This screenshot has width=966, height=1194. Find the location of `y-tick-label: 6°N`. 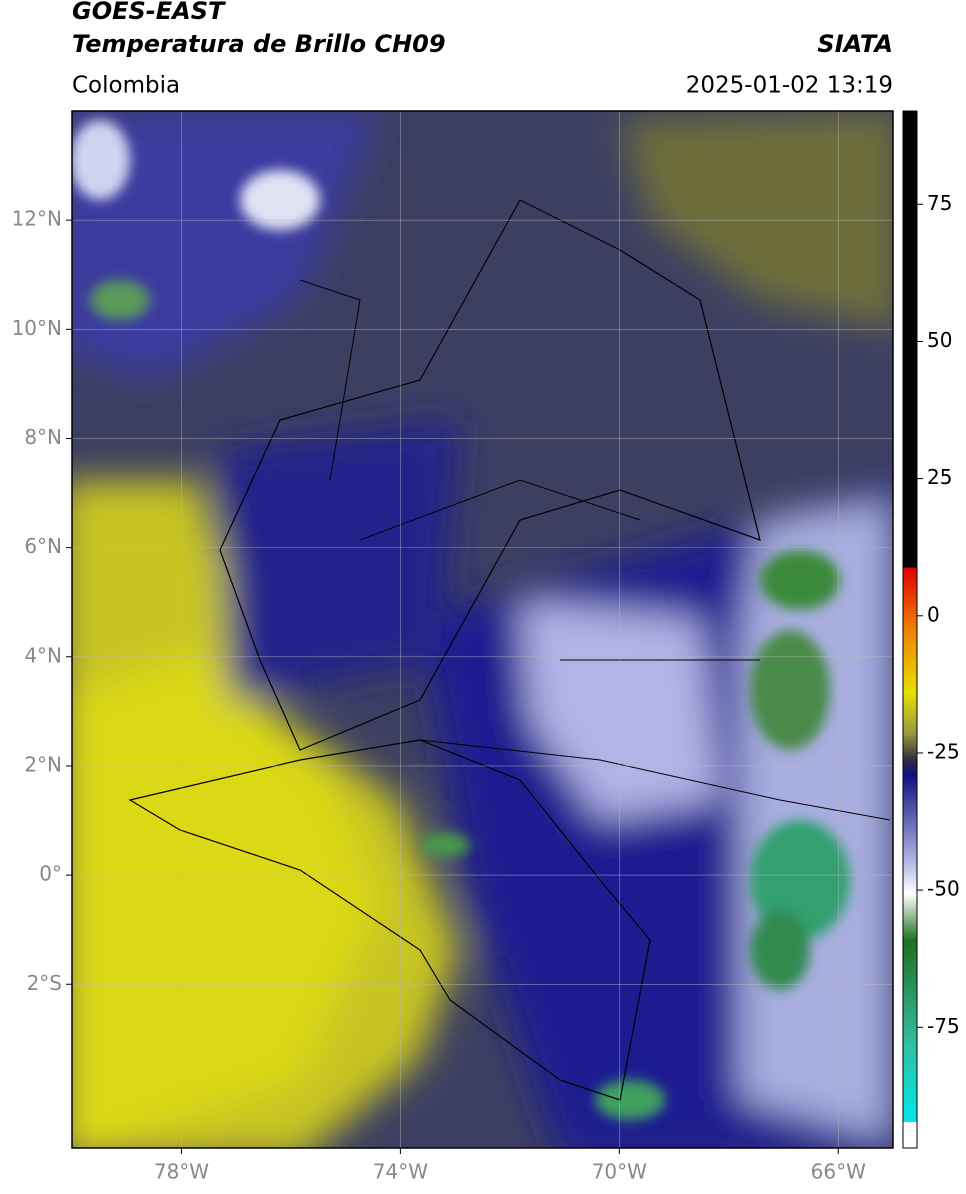

y-tick-label: 6°N is located at coordinates (43, 546).